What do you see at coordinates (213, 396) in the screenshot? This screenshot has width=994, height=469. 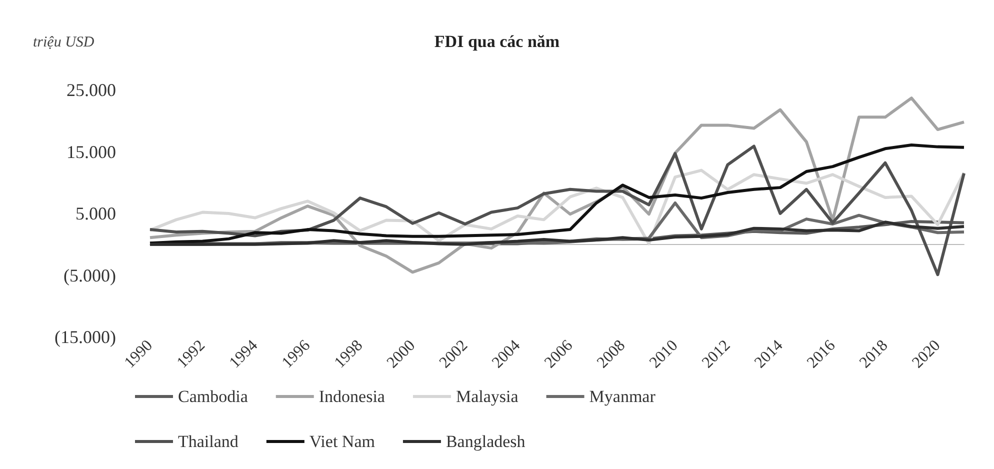 I see `legend-label: Cambodia` at bounding box center [213, 396].